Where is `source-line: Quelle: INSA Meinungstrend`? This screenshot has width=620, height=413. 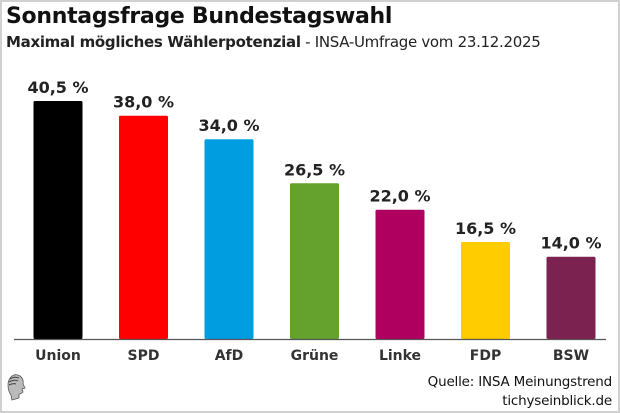 source-line: Quelle: INSA Meinungstrend is located at coordinates (520, 382).